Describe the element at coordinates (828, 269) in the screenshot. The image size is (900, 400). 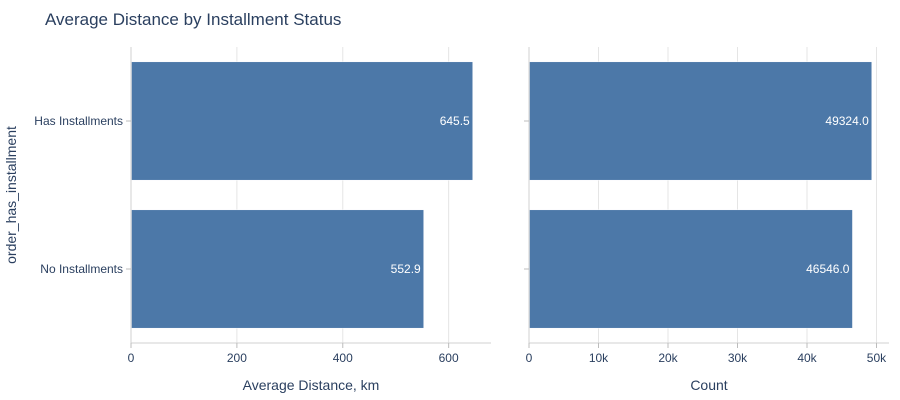
I see `bar-value-label-2-2: 46546.0` at that location.